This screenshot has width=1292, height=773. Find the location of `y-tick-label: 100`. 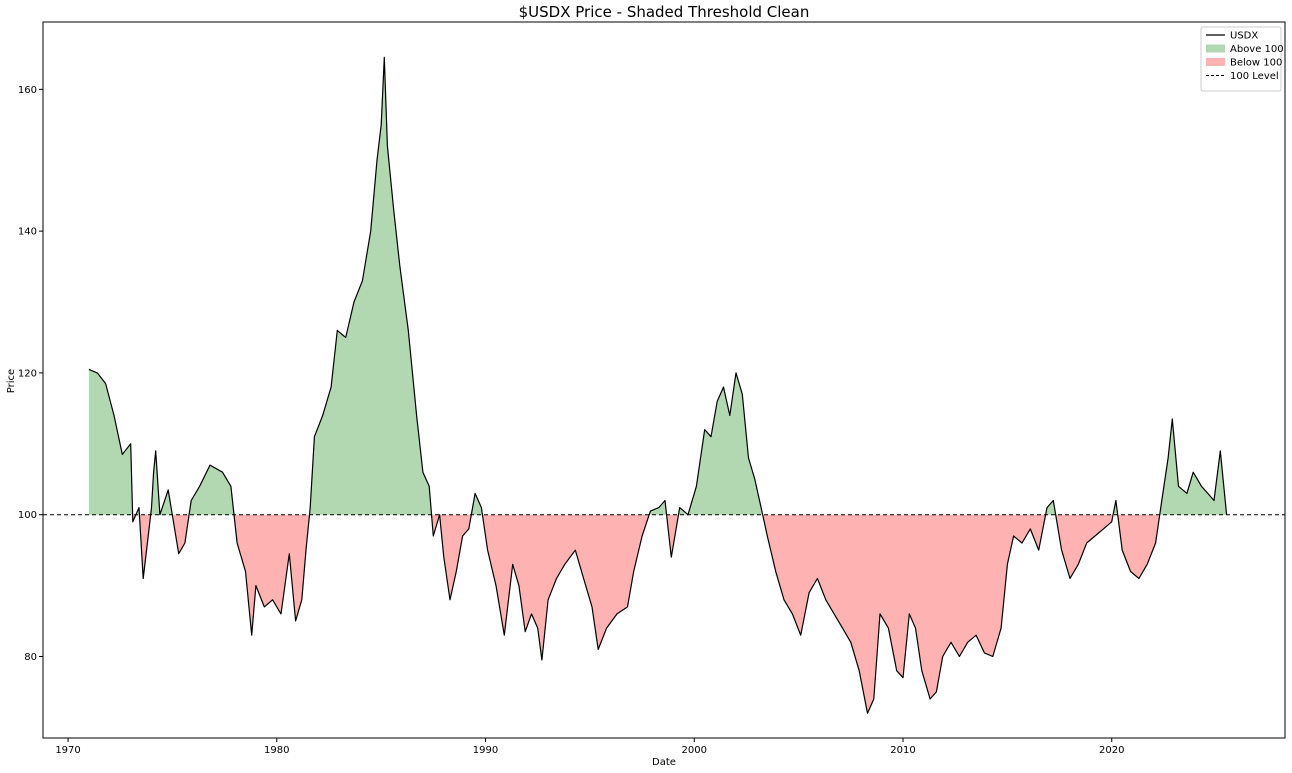

y-tick-label: 100 is located at coordinates (27, 515).